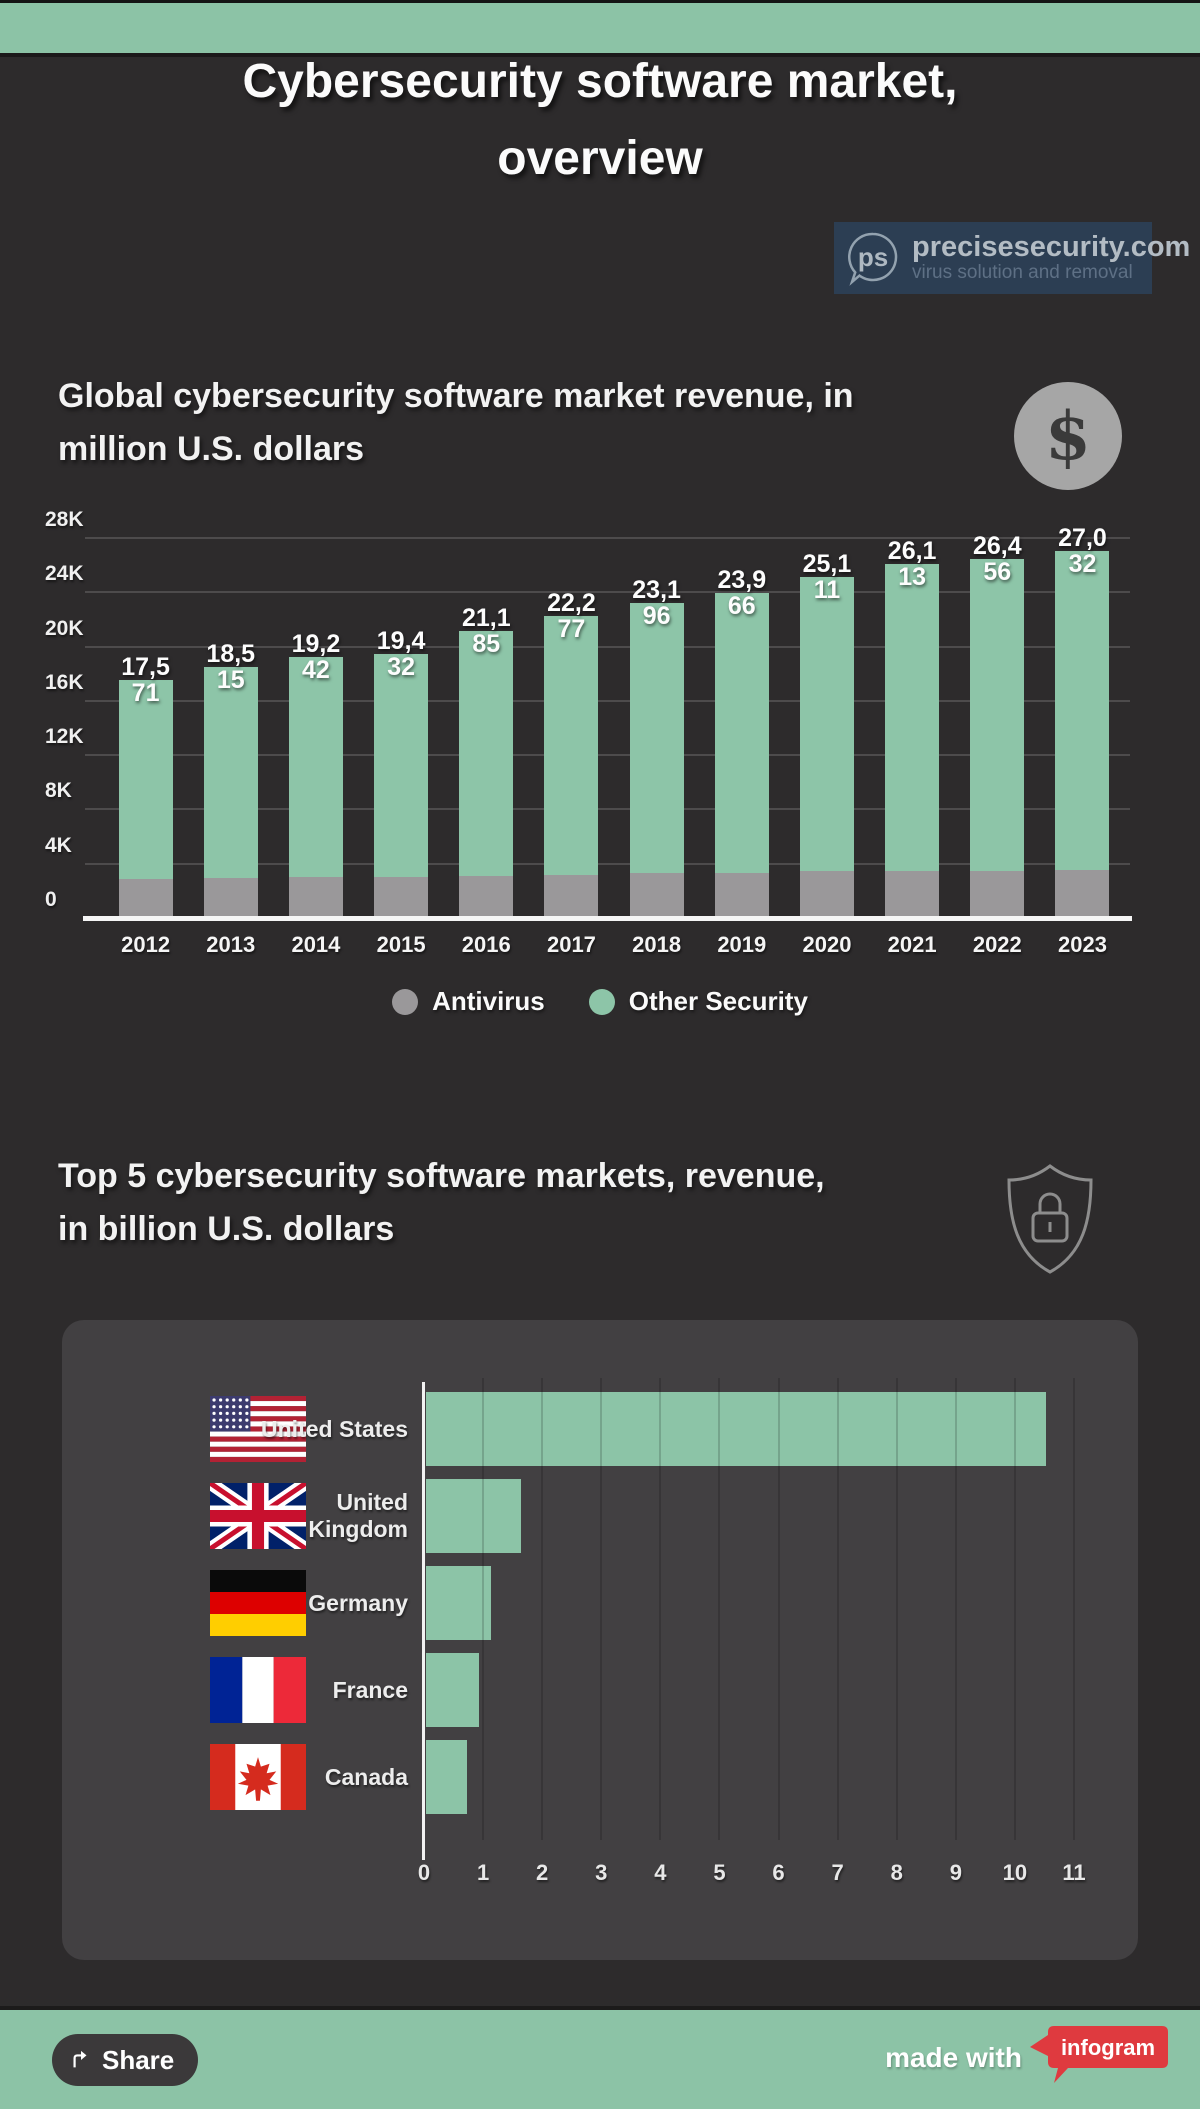  Describe the element at coordinates (401, 654) in the screenshot. I see `bar-value-label: 19,4 32` at that location.